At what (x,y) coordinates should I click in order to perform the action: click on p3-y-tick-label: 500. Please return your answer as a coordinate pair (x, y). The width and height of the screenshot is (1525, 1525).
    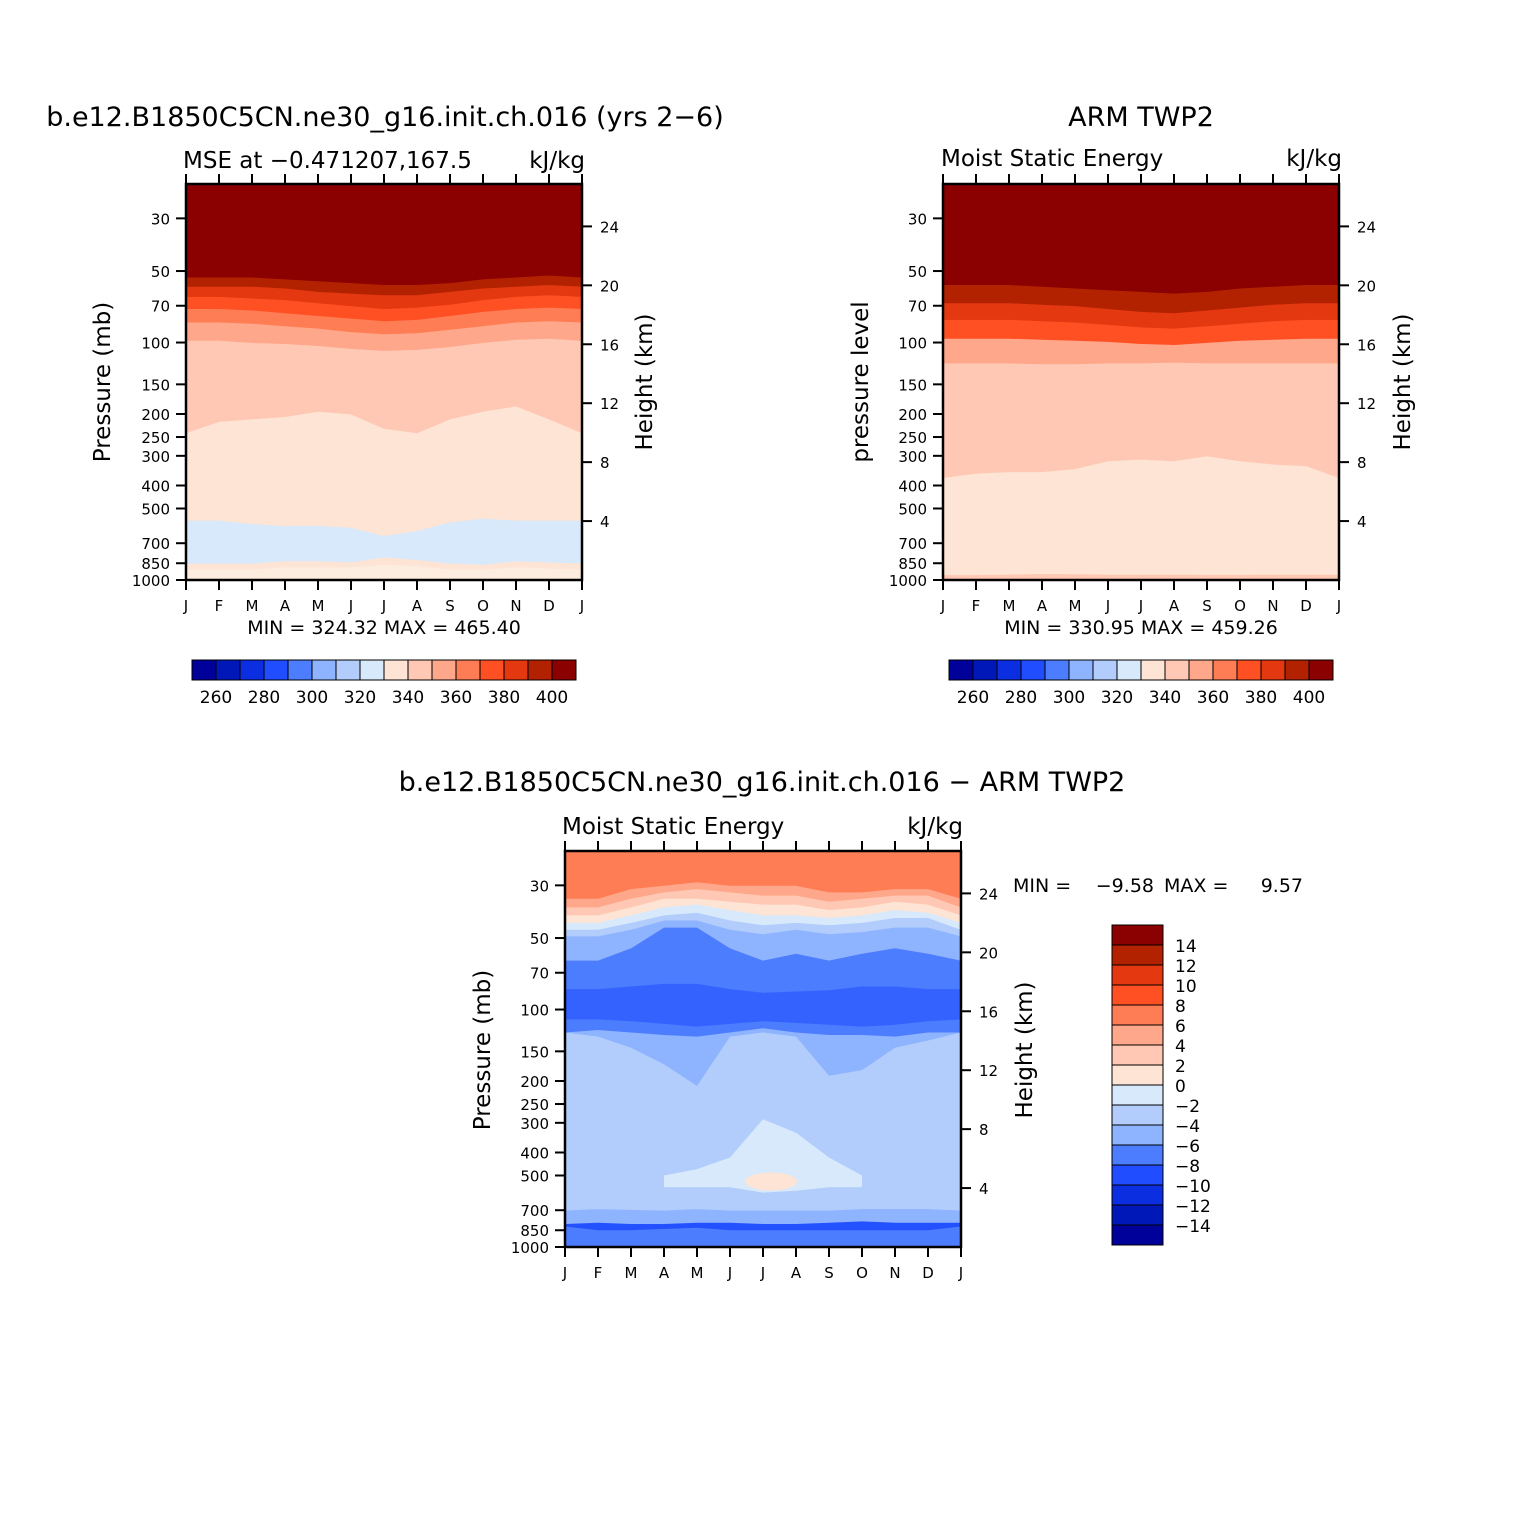
    Looking at the image, I should click on (534, 1177).